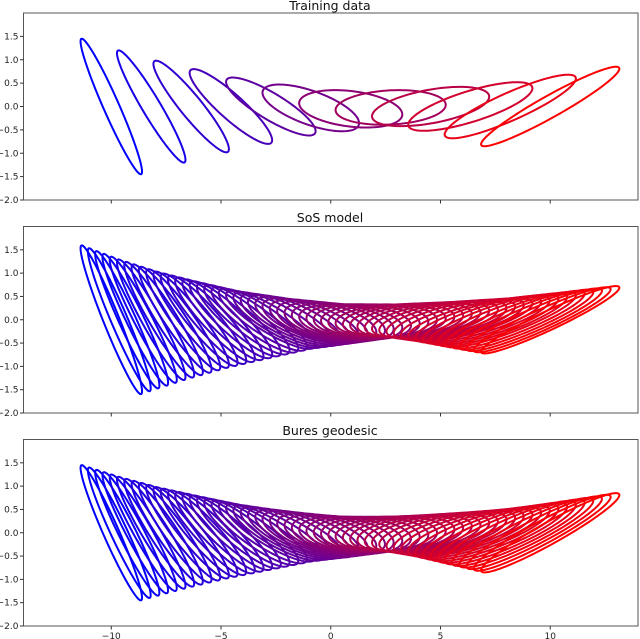 The width and height of the screenshot is (640, 639). Describe the element at coordinates (329, 430) in the screenshot. I see `panel-title: Bures geodesic` at that location.